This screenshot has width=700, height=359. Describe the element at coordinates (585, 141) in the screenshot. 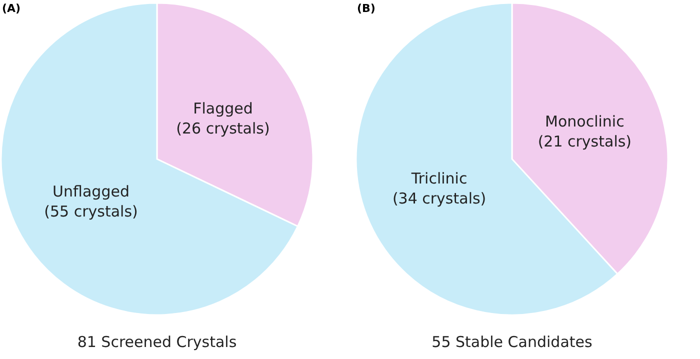

I see `data-label: (21 crystals)` at that location.